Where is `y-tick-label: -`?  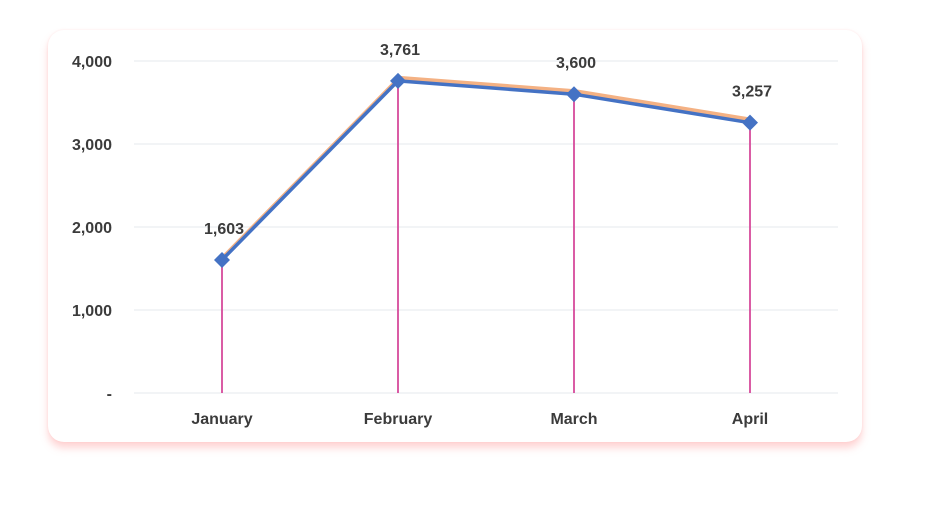 y-tick-label: - is located at coordinates (109, 394).